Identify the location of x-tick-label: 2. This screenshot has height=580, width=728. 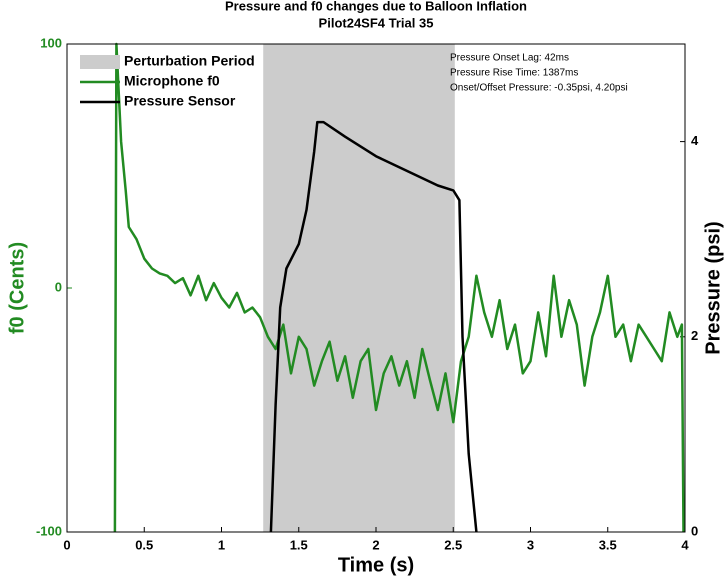
(375, 544).